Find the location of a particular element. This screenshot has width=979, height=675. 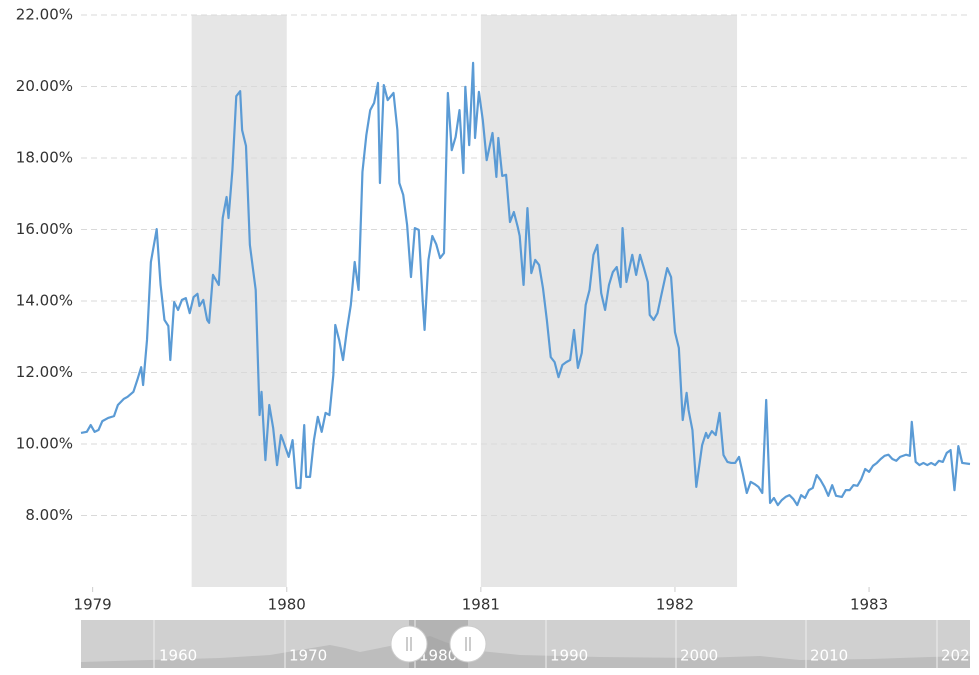

y-tick-label: 10.00% is located at coordinates (44, 444).